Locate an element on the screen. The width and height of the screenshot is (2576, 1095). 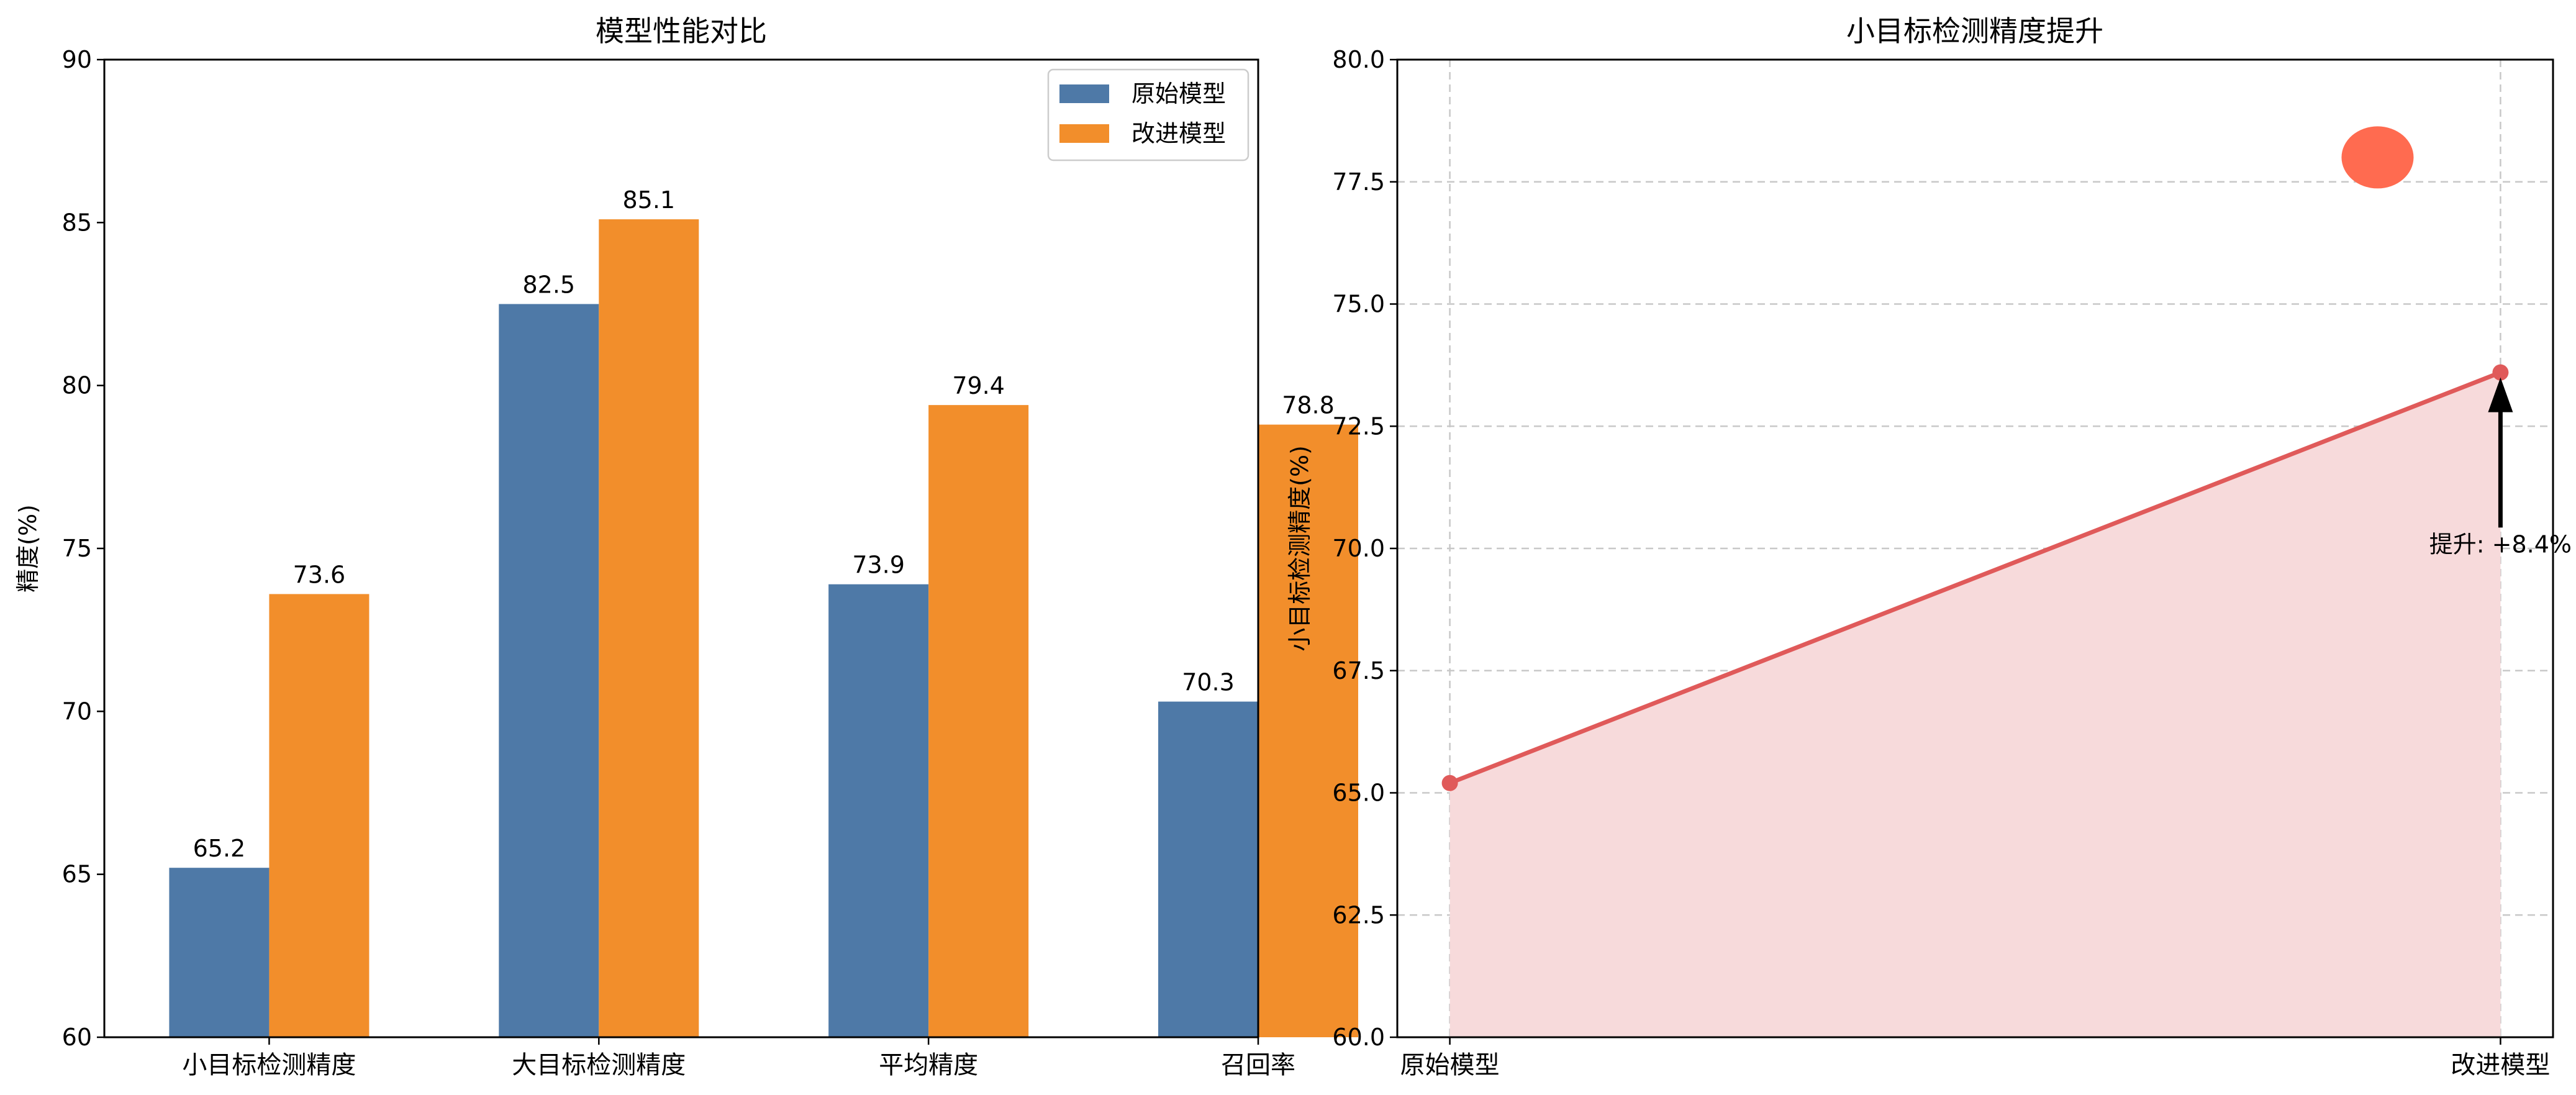
bar-y-tick-label: 65 is located at coordinates (77, 874).